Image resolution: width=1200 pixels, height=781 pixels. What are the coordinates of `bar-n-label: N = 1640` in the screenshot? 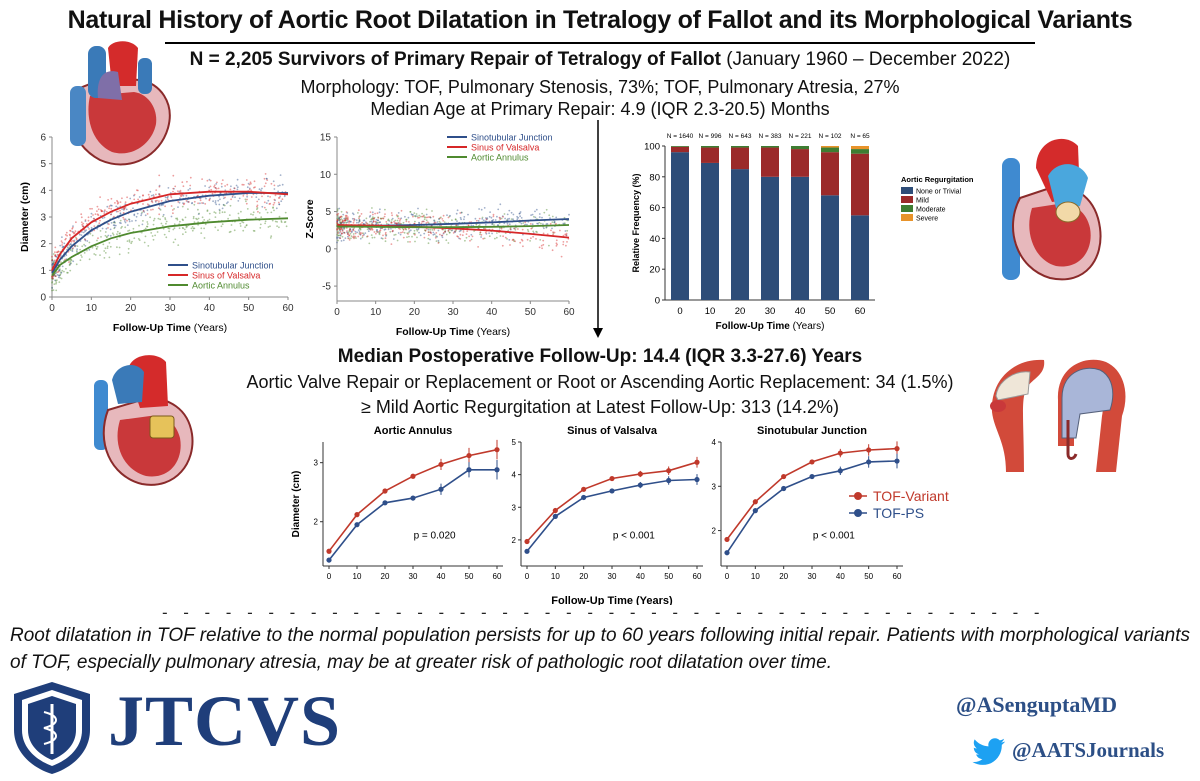 It's located at (680, 136).